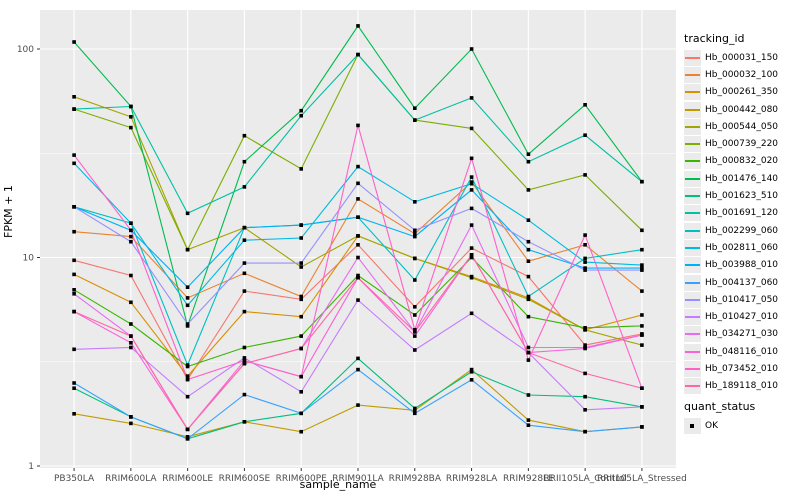 Image resolution: width=800 pixels, height=500 pixels. I want to click on x-tick-label: PB350LA, so click(74, 479).